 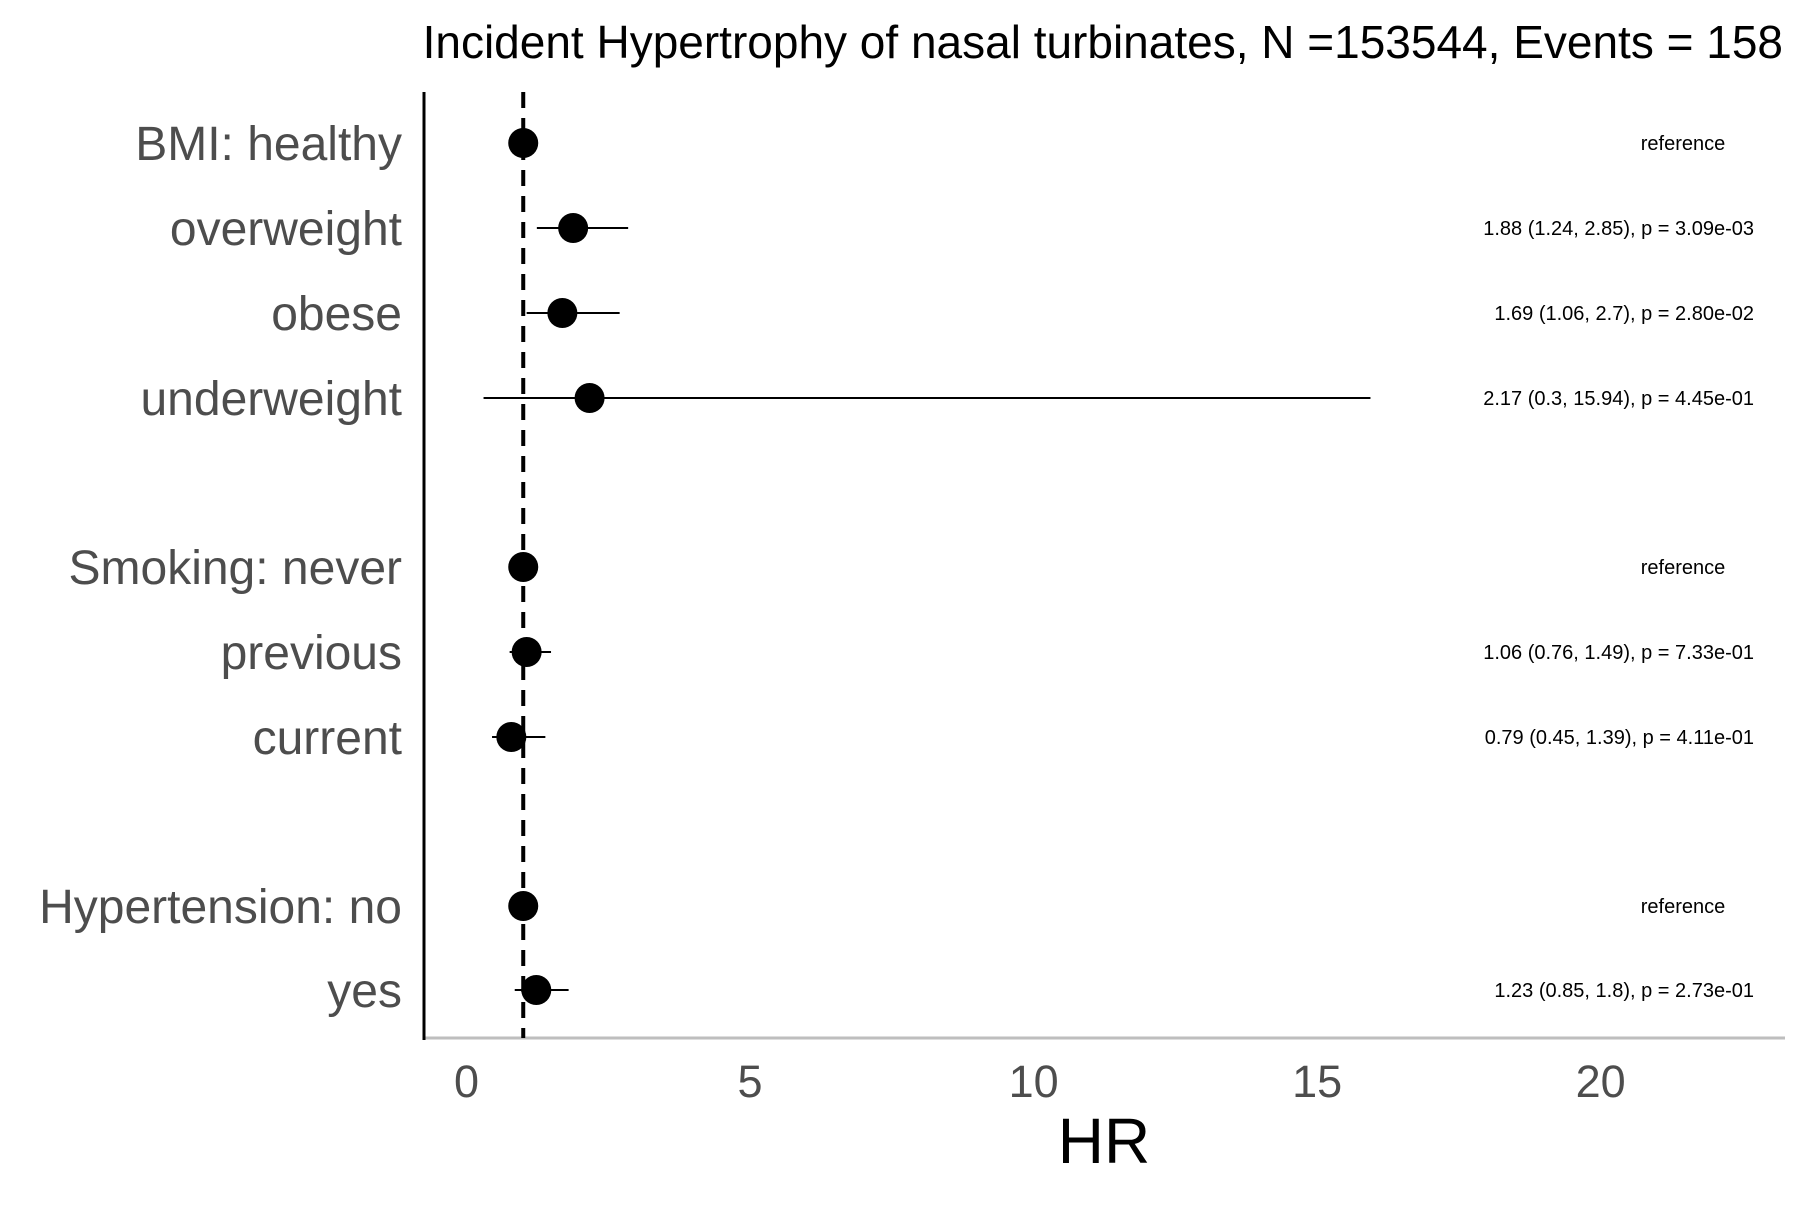 What do you see at coordinates (1624, 314) in the screenshot?
I see `row-annotation: 1.69 (1.06, 2.7), p = 2.80e-02` at bounding box center [1624, 314].